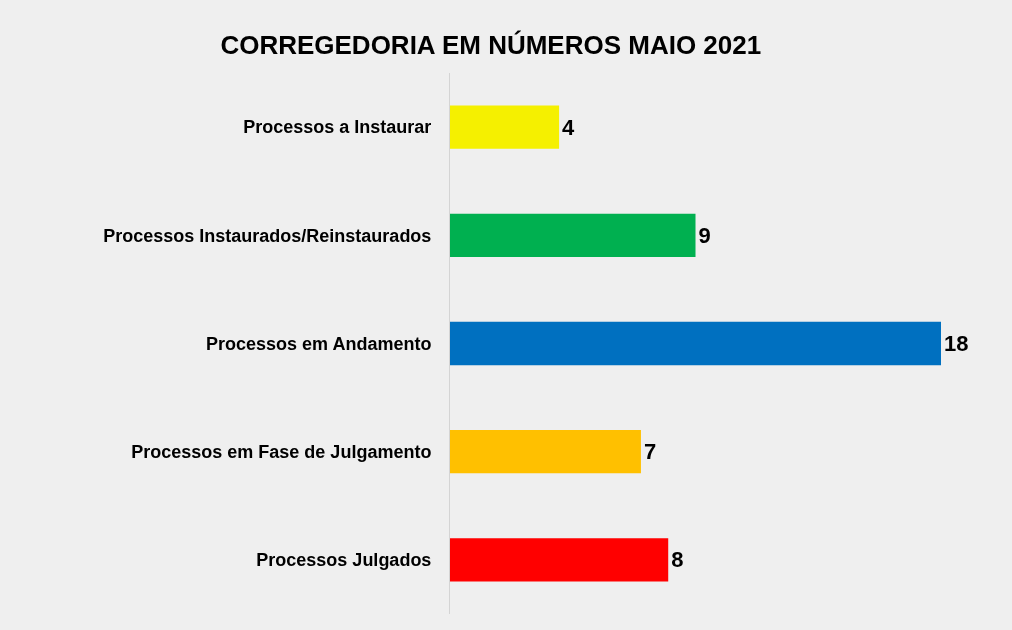 This screenshot has width=1012, height=630. What do you see at coordinates (956, 343) in the screenshot?
I see `data-label: 18` at bounding box center [956, 343].